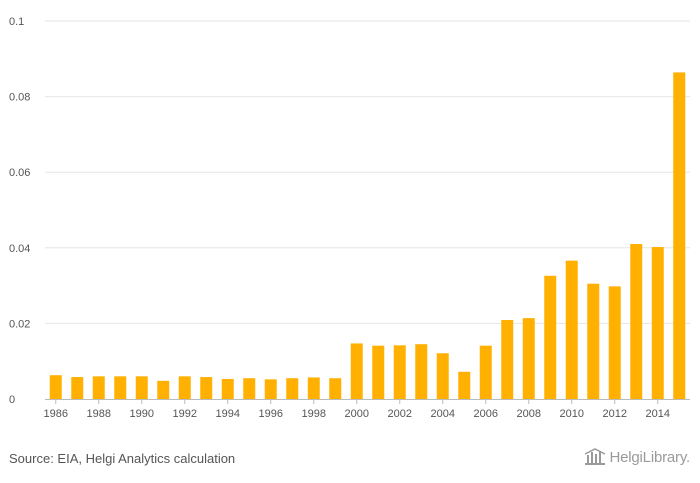 The image size is (700, 483). Describe the element at coordinates (485, 372) in the screenshot. I see `bar-2006` at that location.